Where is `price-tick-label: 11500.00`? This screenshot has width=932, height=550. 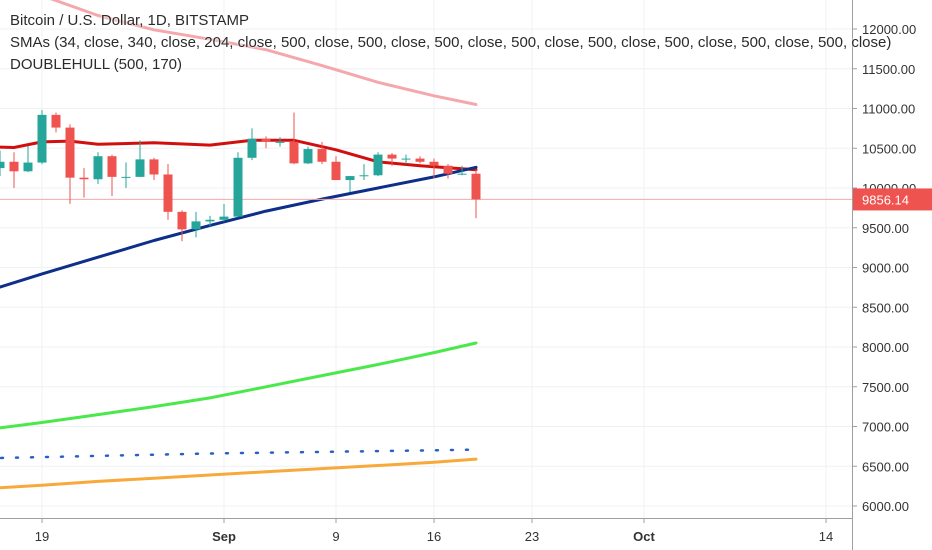
price-tick-label: 11500.00 is located at coordinates (888, 69).